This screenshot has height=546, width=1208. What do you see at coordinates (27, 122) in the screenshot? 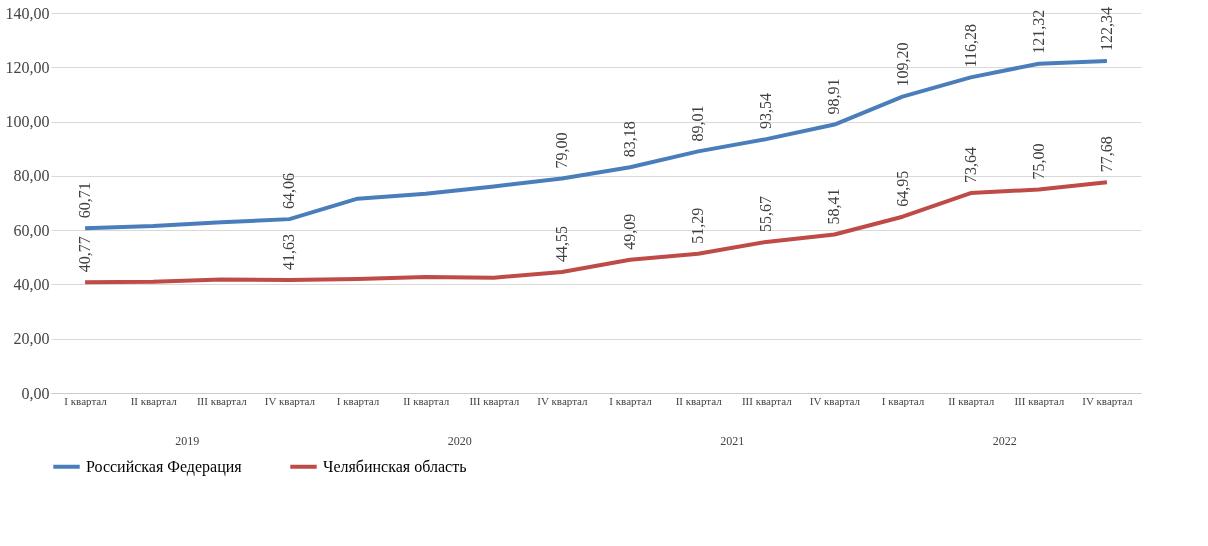
I see `y-tick-label: 100,00` at bounding box center [27, 122].